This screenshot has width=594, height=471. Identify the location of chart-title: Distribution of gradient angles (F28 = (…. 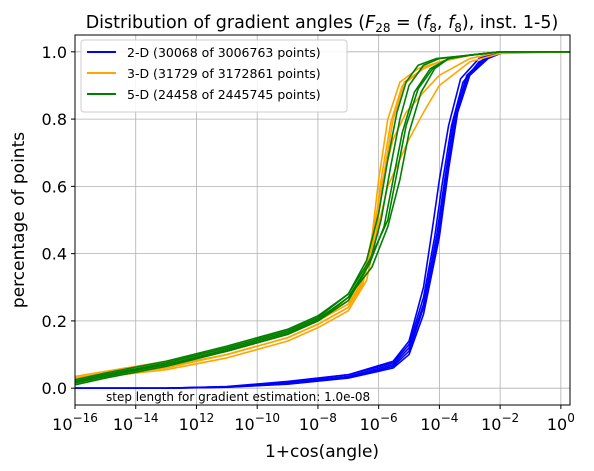
(322, 24).